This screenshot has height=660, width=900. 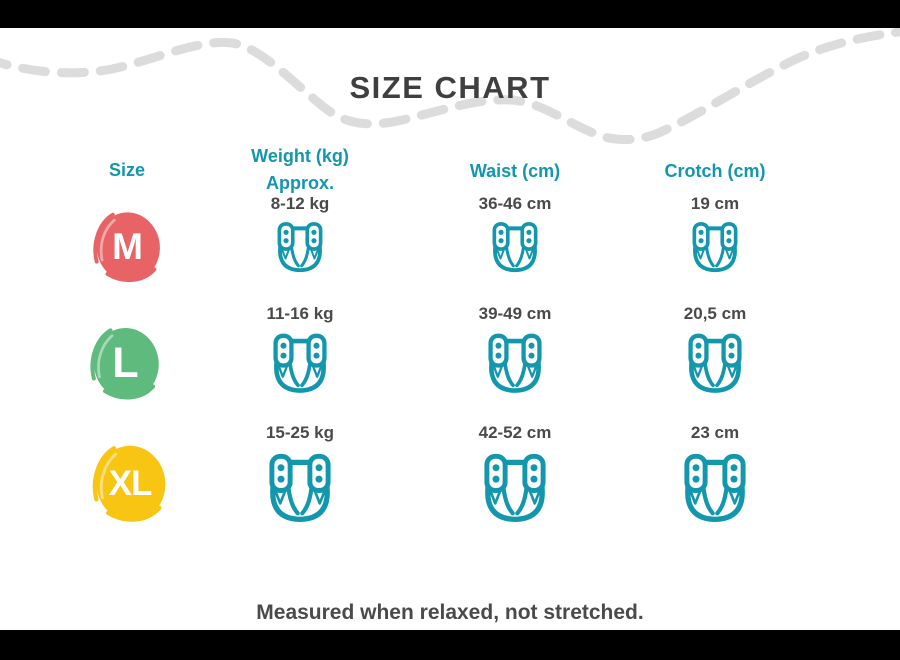 I want to click on column-header-weight-line2: Approx., so click(x=299, y=183).